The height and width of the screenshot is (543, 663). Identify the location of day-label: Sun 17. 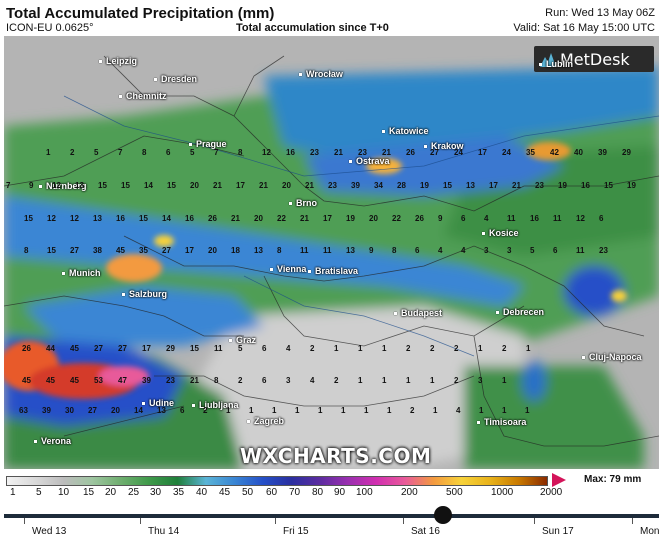
(558, 531).